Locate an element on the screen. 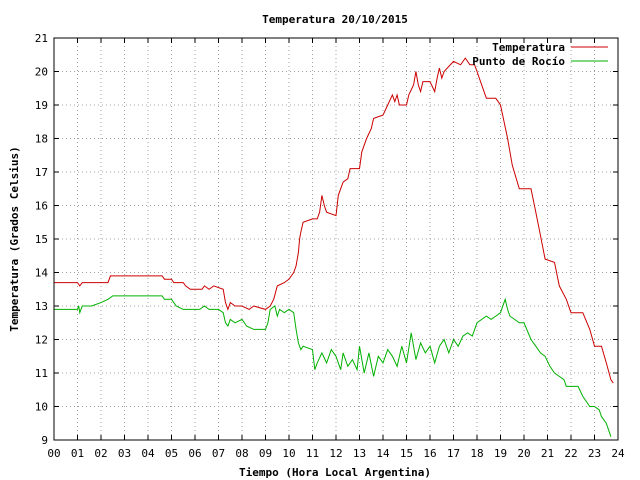  chart-title: Temperatura 20/10/2015 is located at coordinates (335, 19).